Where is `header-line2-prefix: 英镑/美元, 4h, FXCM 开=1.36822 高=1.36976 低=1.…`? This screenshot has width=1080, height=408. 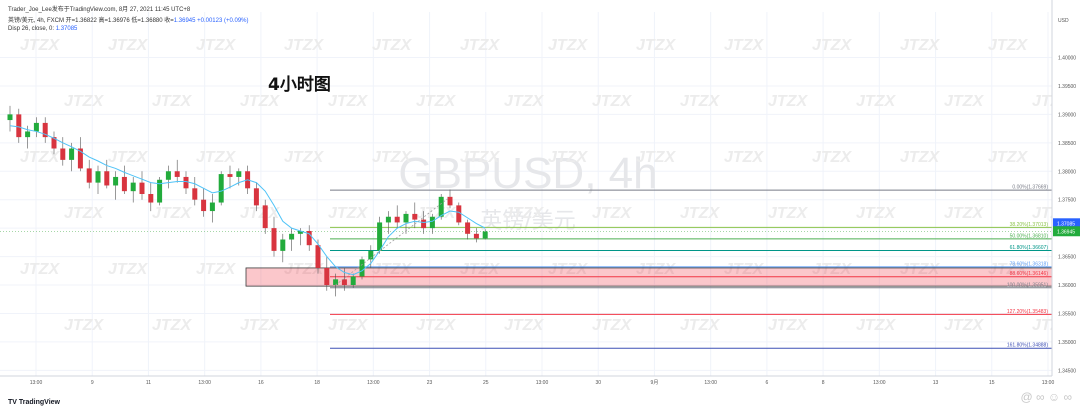 header-line2-prefix: 英镑/美元, 4h, FXCM 开=1.36822 高=1.36976 低=1.… is located at coordinates (91, 21).